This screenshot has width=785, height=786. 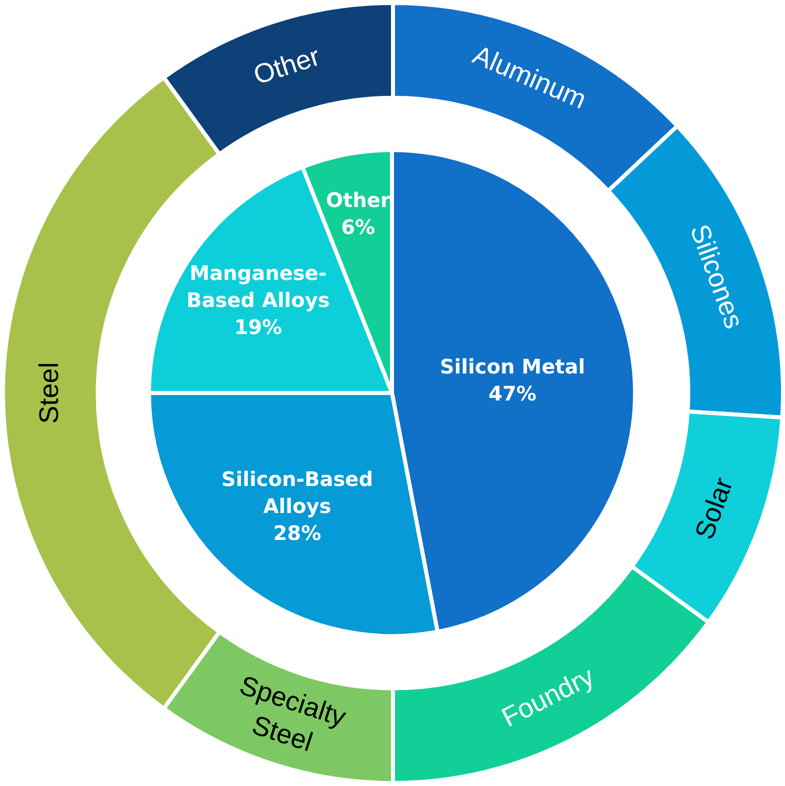 I want to click on slice-label: Solar, so click(x=714, y=509).